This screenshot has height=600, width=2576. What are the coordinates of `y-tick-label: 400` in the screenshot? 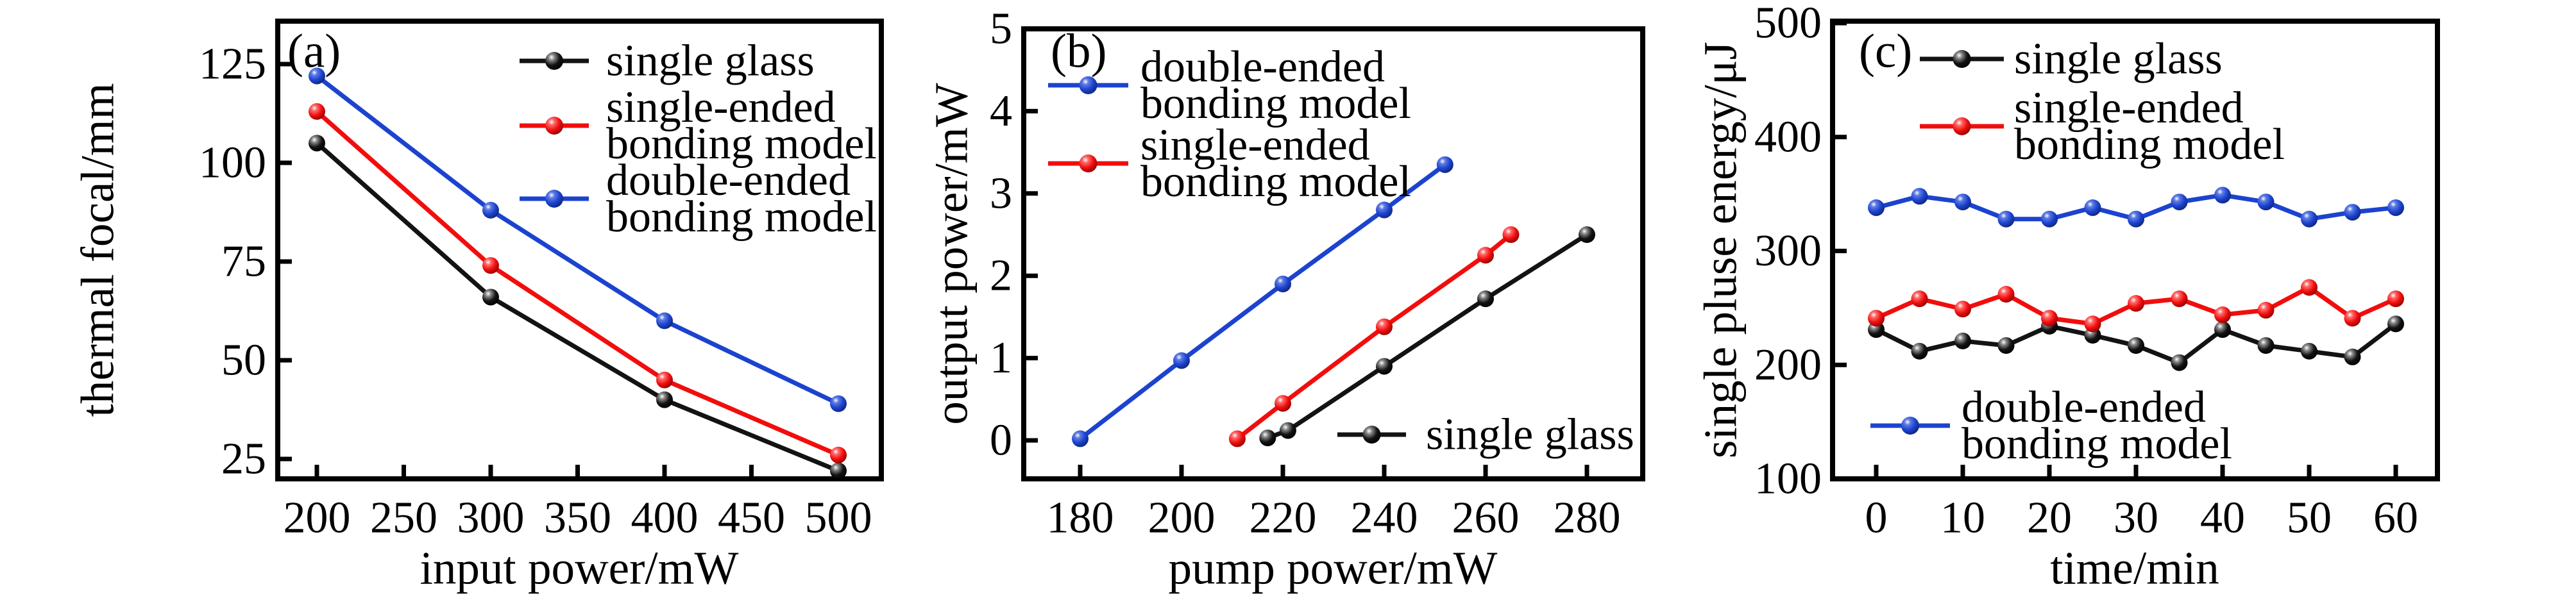 It's located at (1788, 137).